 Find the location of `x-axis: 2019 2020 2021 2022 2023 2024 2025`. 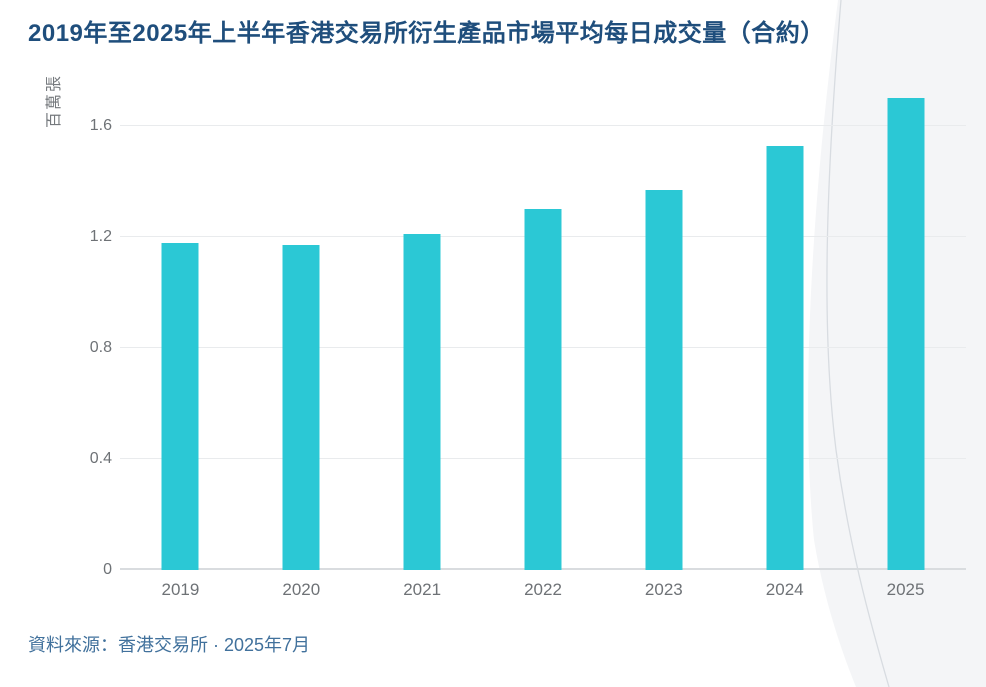

x-axis: 2019 2020 2021 2022 2023 2024 2025 is located at coordinates (543, 593).